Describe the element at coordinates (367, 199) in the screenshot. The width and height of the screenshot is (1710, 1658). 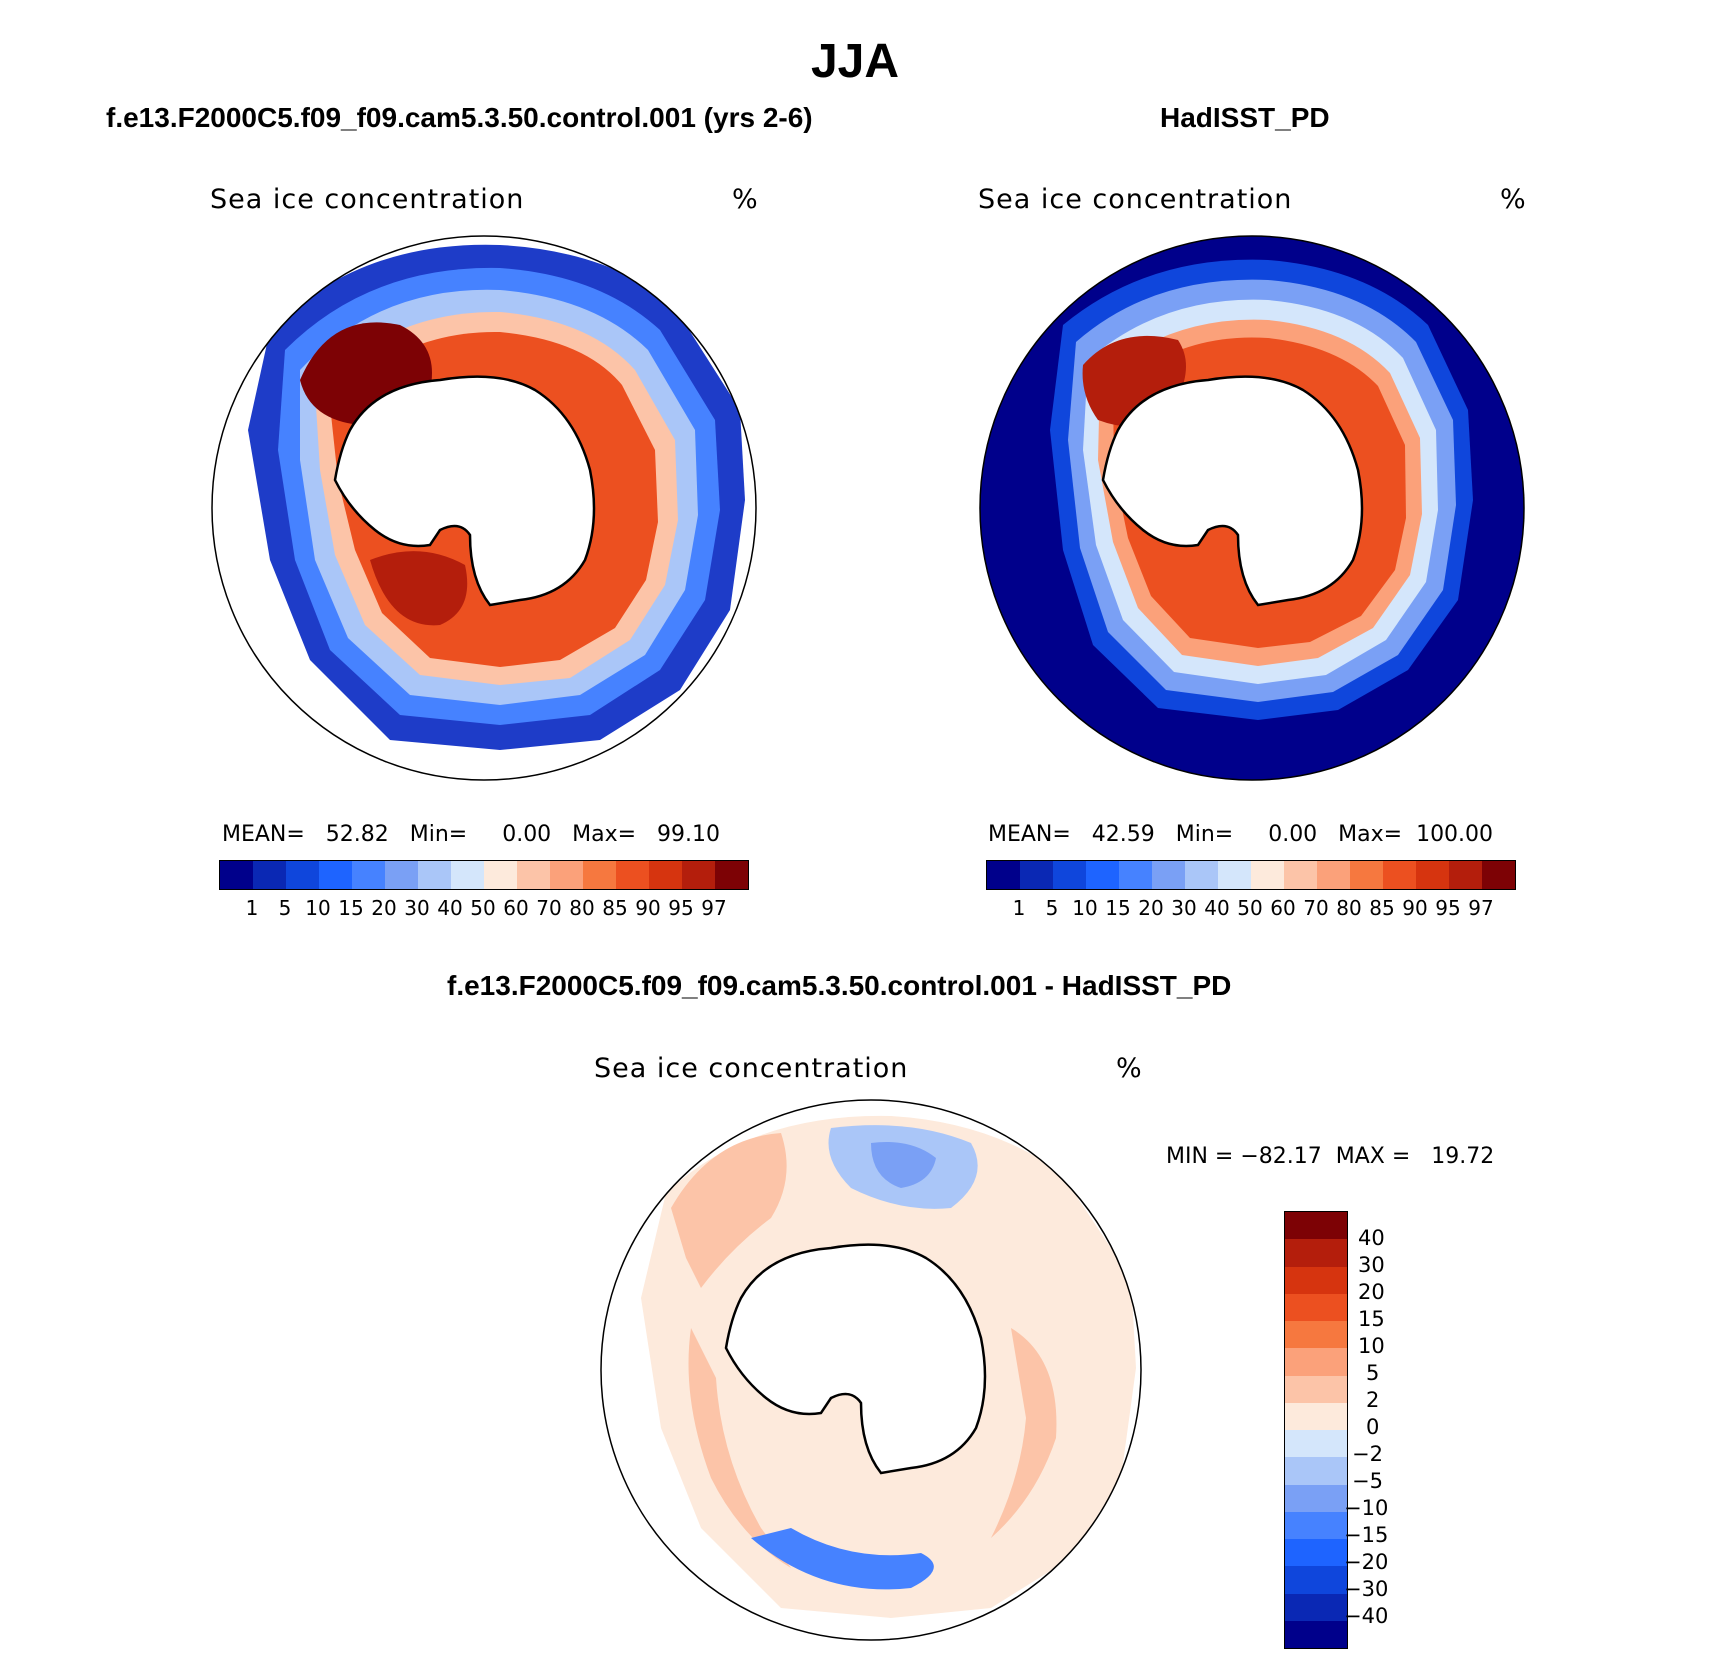
I see `panel-1-variable-label: Sea ice concentration` at that location.